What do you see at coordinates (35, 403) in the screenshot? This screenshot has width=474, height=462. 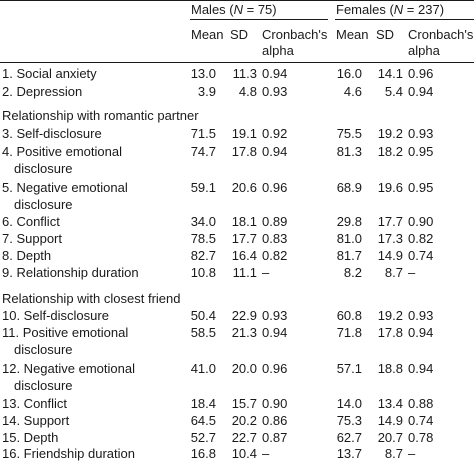 I see `row-label: 13. Conflict` at bounding box center [35, 403].